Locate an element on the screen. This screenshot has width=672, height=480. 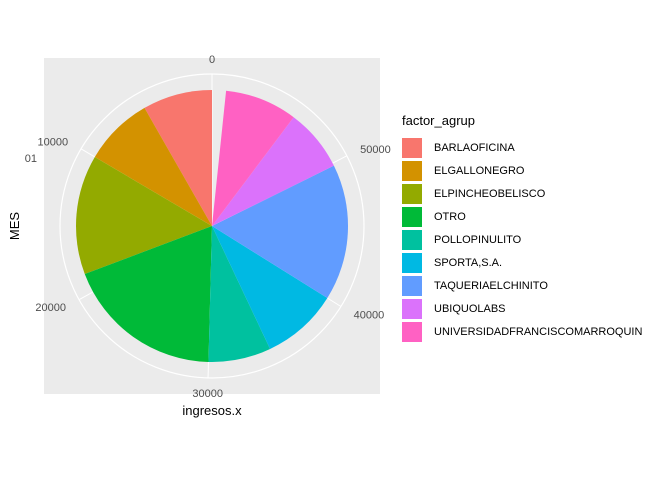
radial-tick-label: 0 is located at coordinates (212, 60).